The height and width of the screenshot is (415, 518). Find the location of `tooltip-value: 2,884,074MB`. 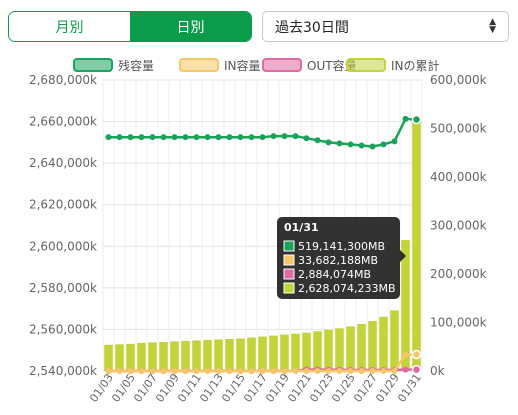

tooltip-value: 2,884,074MB is located at coordinates (334, 274).